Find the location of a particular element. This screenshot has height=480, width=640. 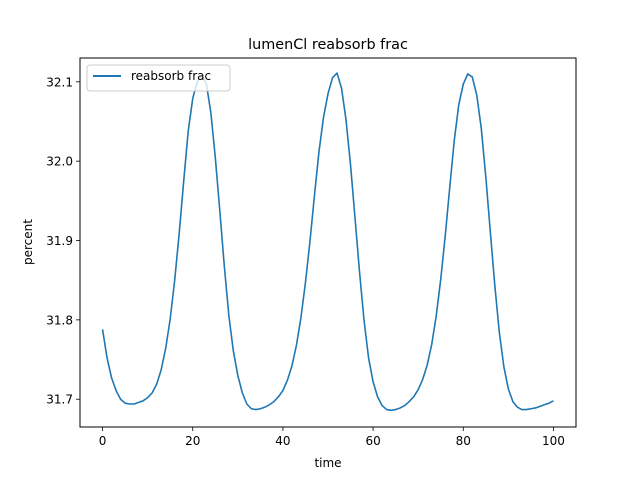

y-tick-label: 31.9 is located at coordinates (59, 241).